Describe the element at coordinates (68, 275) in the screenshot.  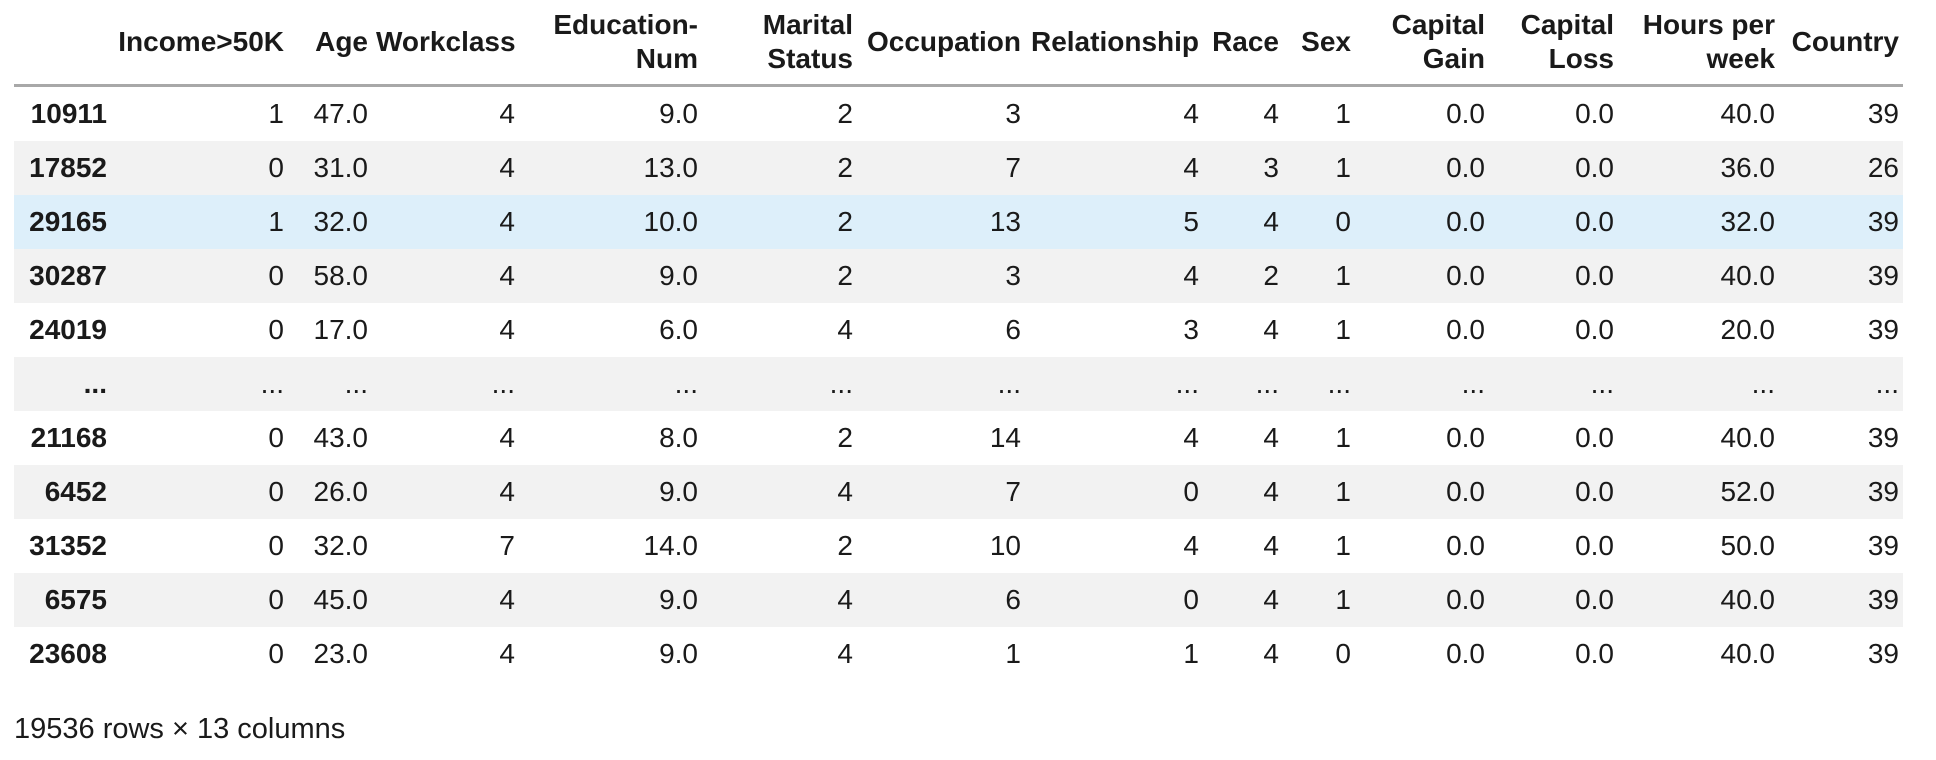
I see `row-index: 30287` at that location.